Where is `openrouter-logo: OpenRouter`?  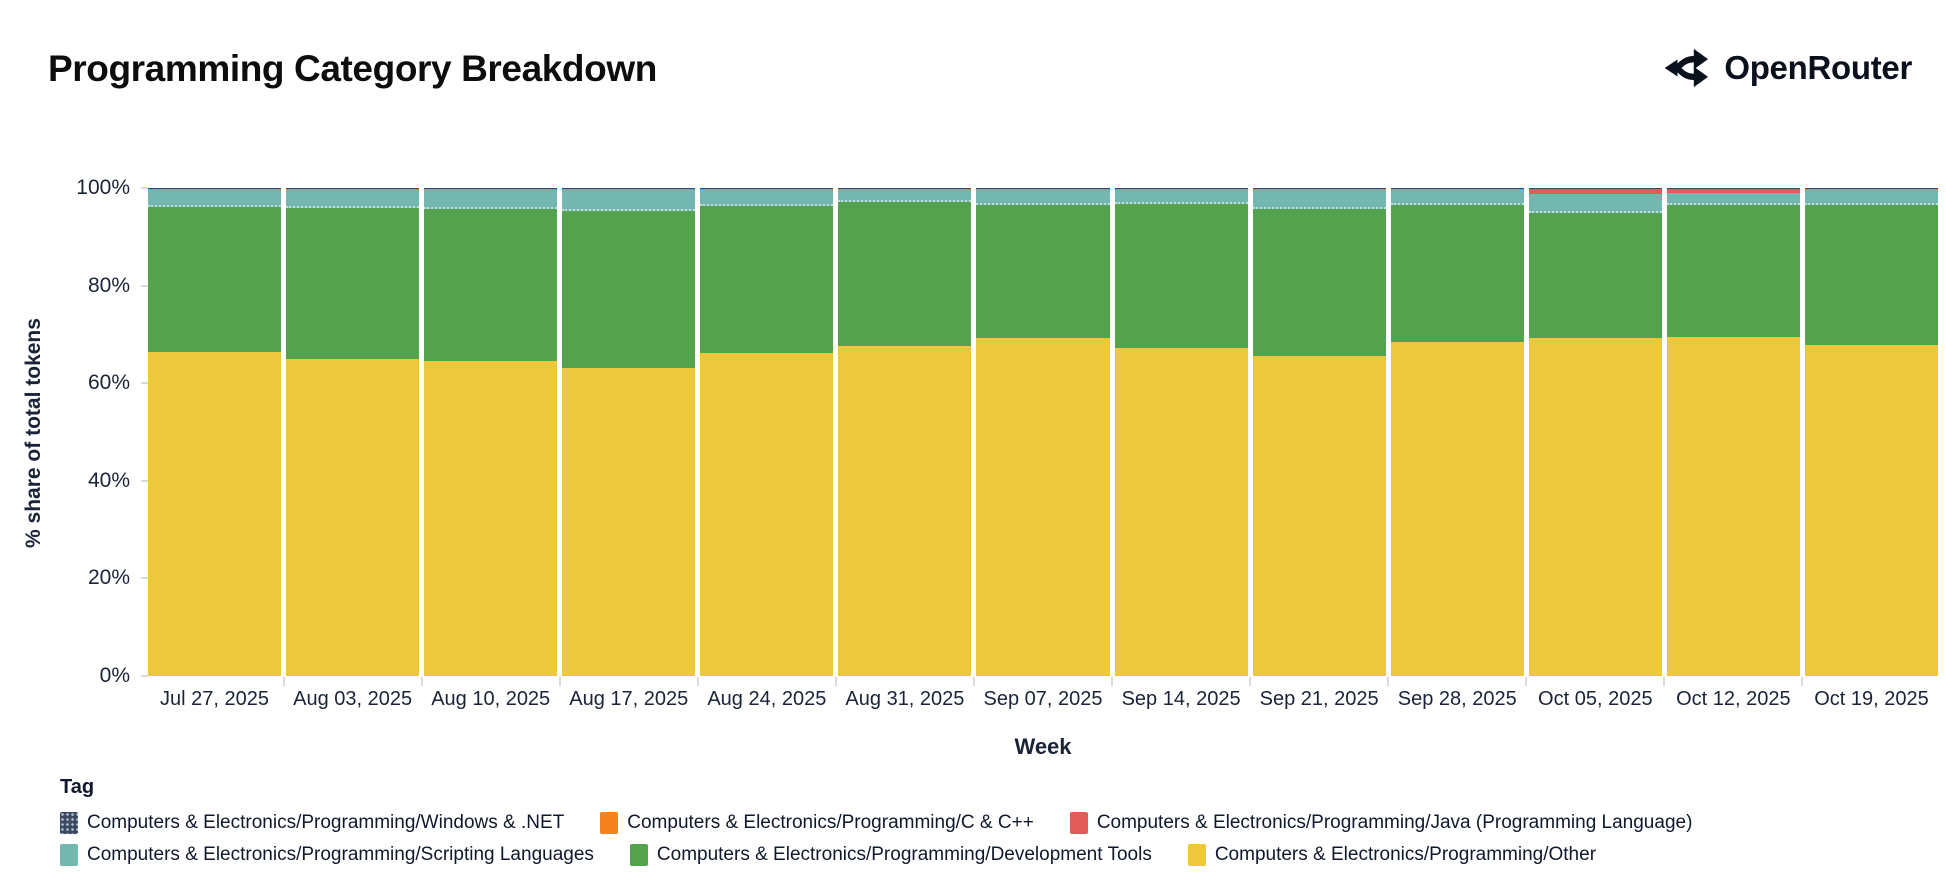 openrouter-logo: OpenRouter is located at coordinates (1787, 68).